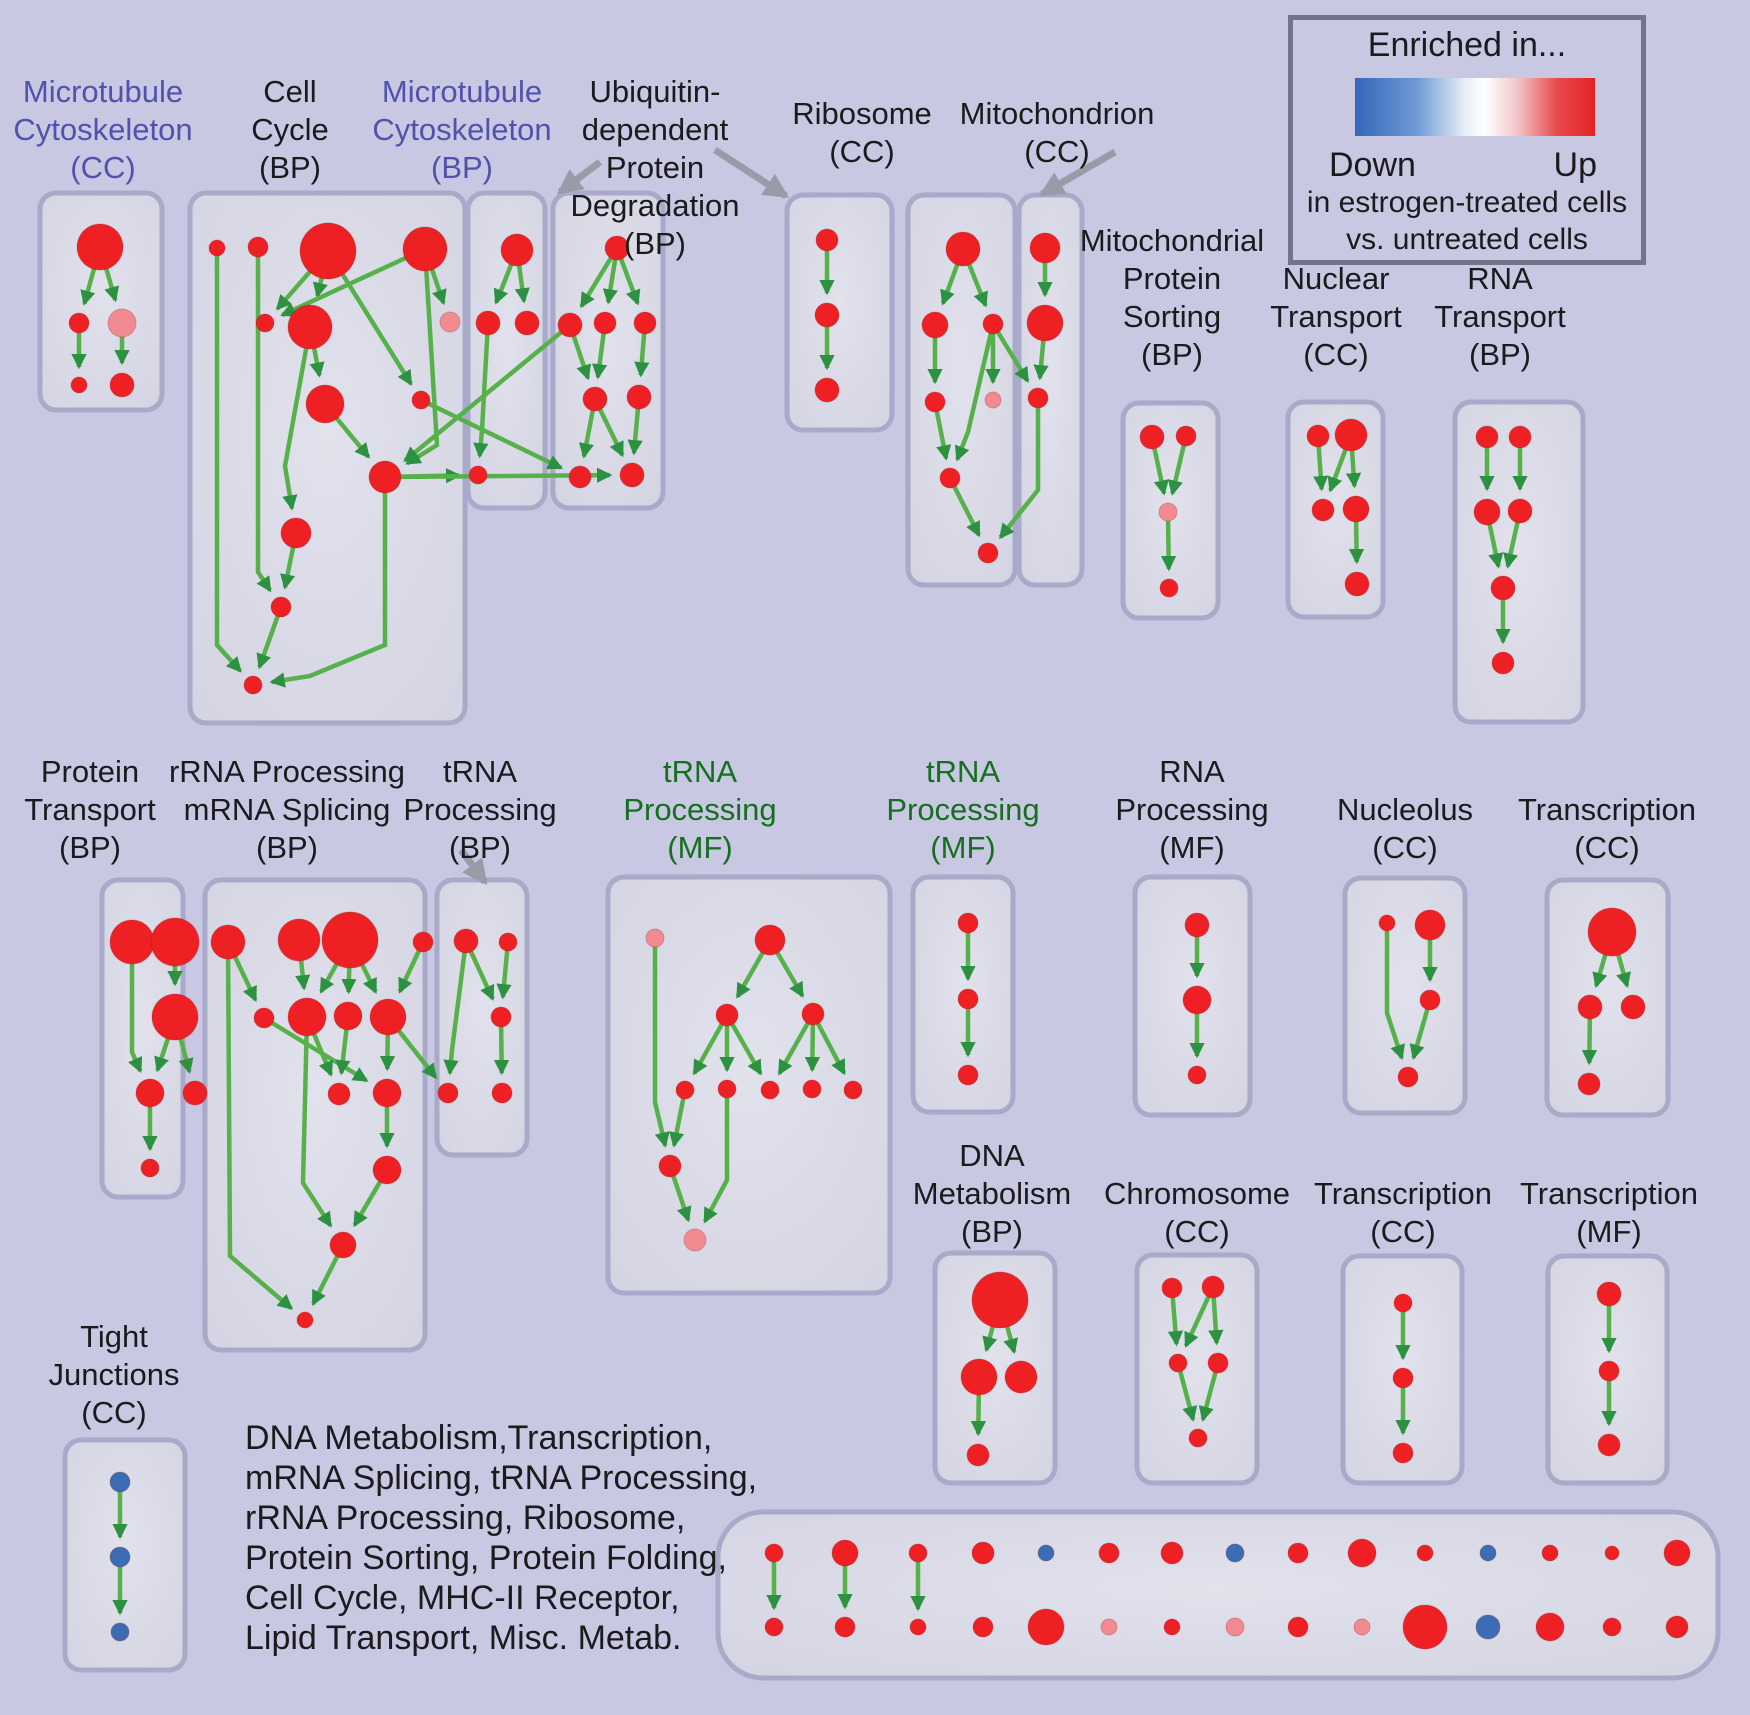 Image resolution: width=1750 pixels, height=1715 pixels. What do you see at coordinates (1197, 1369) in the screenshot?
I see `cluster-box-chromosome-cc` at bounding box center [1197, 1369].